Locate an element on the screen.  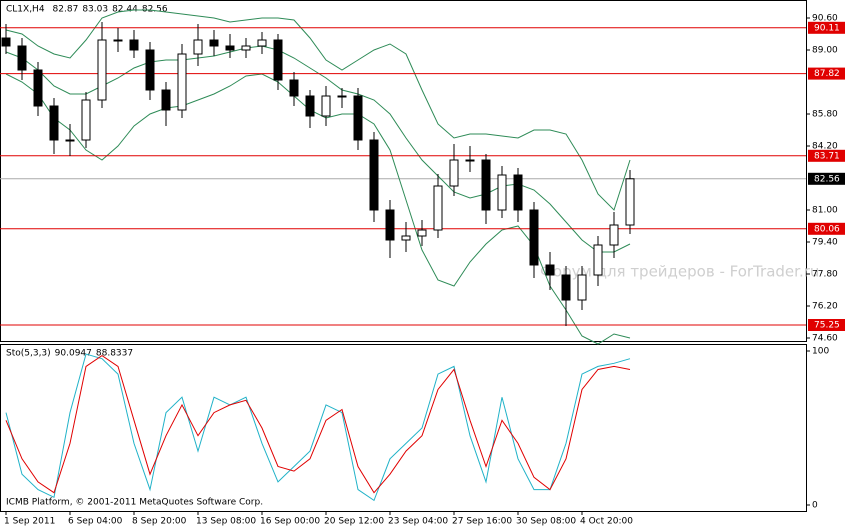
y-tick-label: 0 is located at coordinates (815, 506).